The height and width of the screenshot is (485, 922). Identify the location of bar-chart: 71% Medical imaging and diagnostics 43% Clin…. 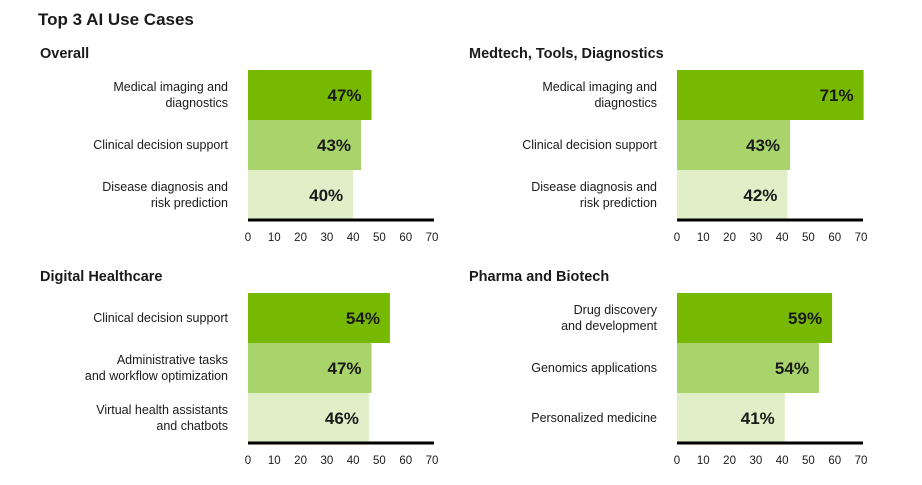
(695, 157).